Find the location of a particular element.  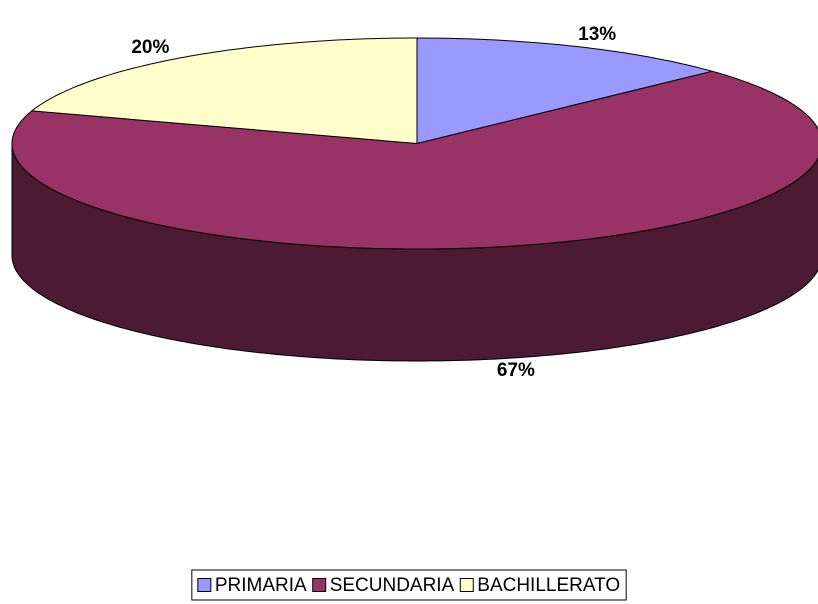

legend-label: SECUNDARIA is located at coordinates (392, 585).